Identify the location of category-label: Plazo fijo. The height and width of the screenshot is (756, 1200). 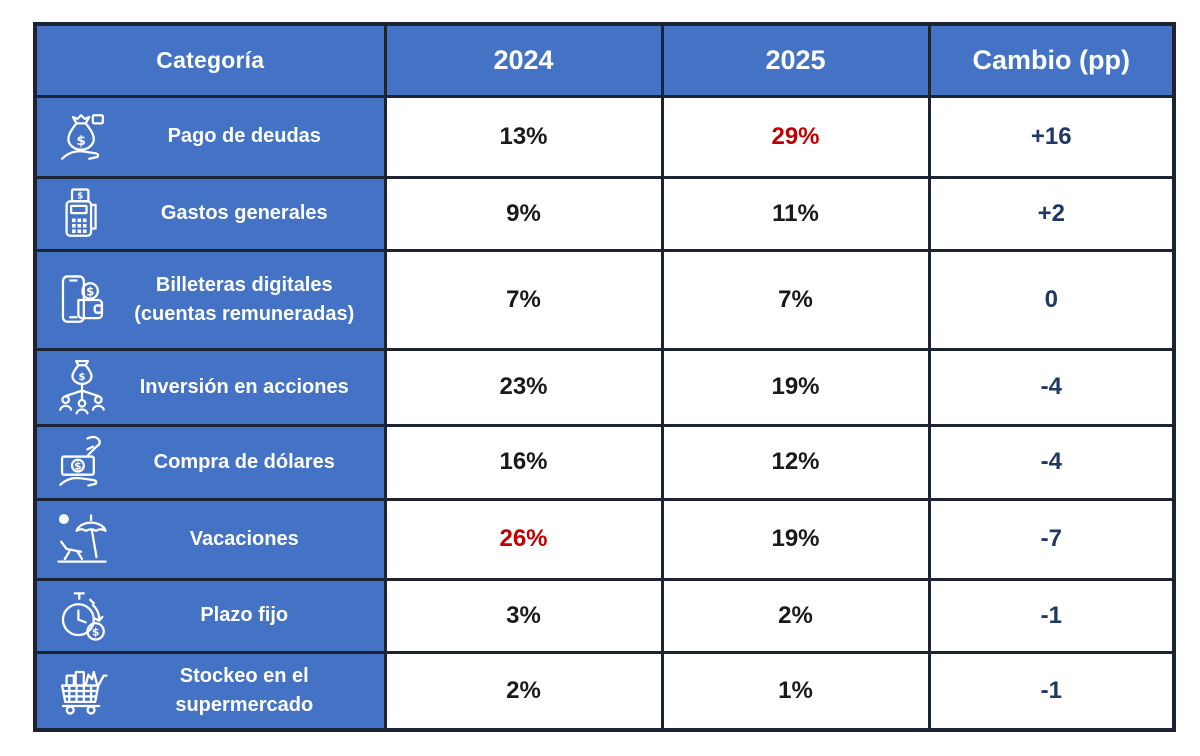
(244, 615).